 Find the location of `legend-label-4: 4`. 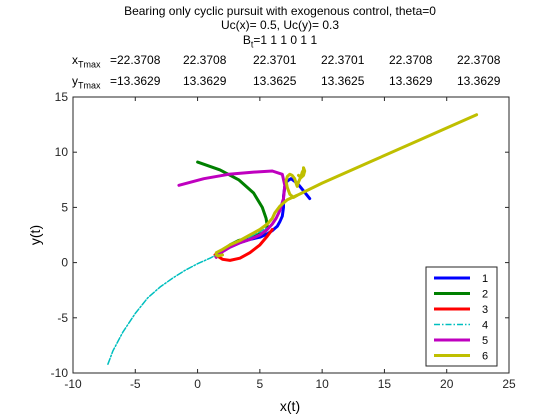

legend-label-4: 4 is located at coordinates (485, 326).